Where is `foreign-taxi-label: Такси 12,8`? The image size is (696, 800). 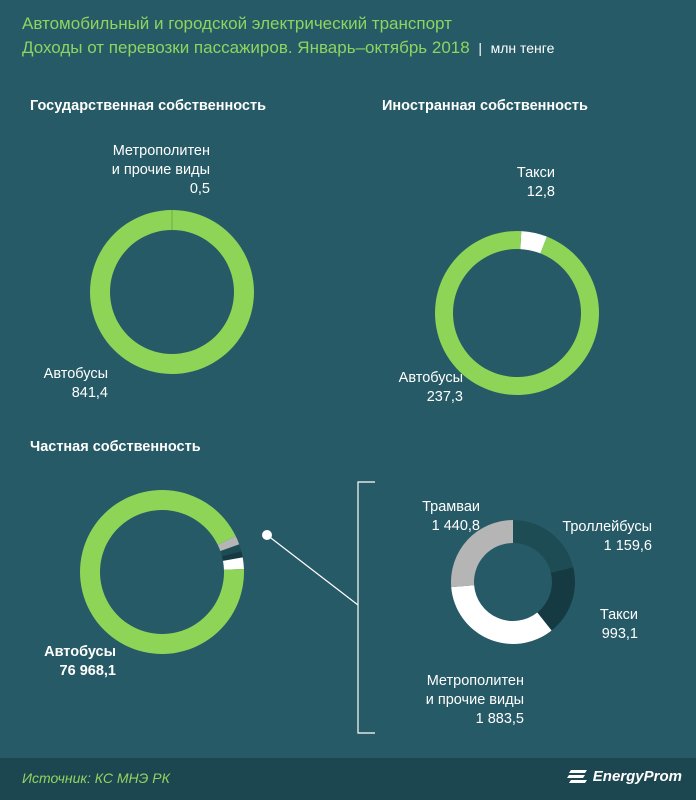 foreign-taxi-label: Такси 12,8 is located at coordinates (507, 183).